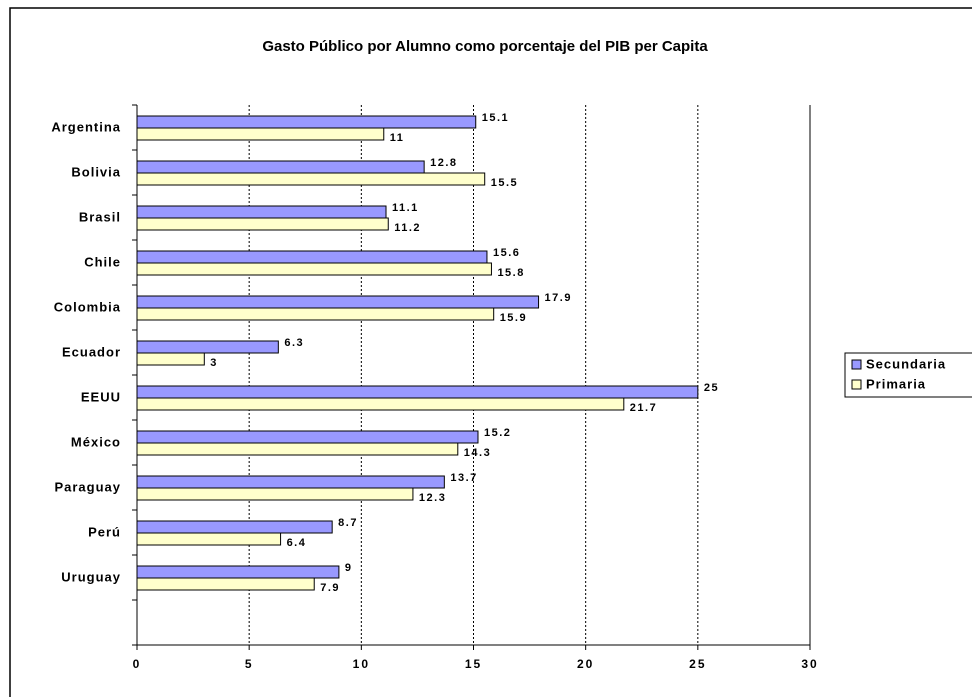 This screenshot has height=697, width=972. Describe the element at coordinates (330, 588) in the screenshot. I see `data-label: 7.9` at that location.